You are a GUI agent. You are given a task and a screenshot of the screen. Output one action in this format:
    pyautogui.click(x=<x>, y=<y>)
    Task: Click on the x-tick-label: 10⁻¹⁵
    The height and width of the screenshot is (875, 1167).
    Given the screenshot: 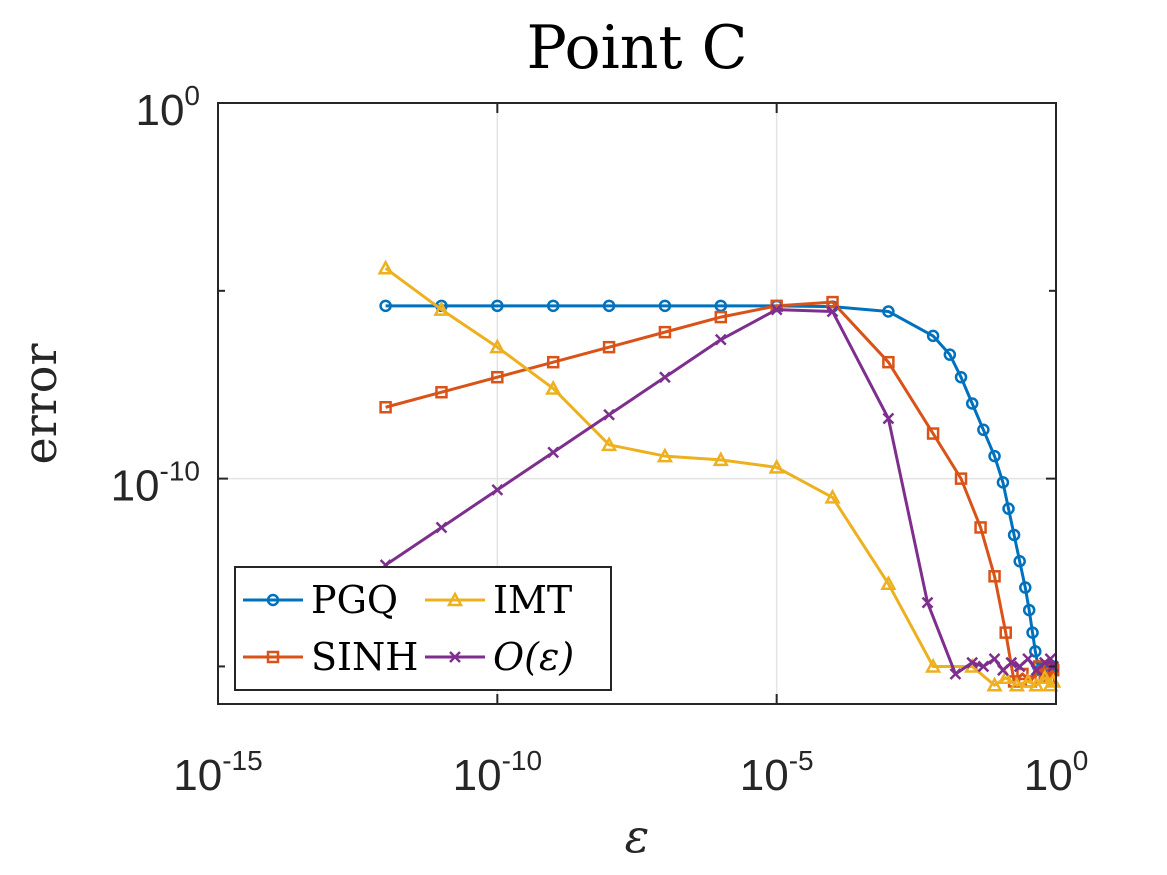 What is the action you would take?
    pyautogui.click(x=217, y=772)
    